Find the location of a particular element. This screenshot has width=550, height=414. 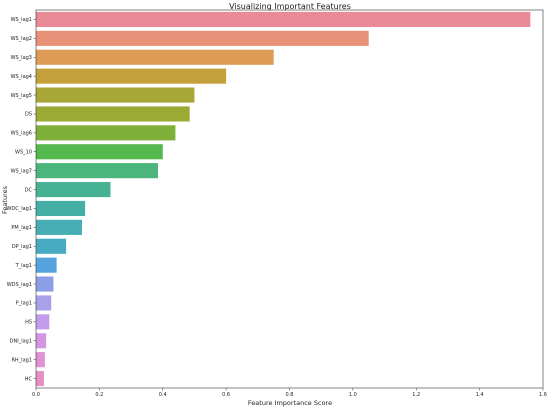

y-tick-label: WS_10 is located at coordinates (23, 152).